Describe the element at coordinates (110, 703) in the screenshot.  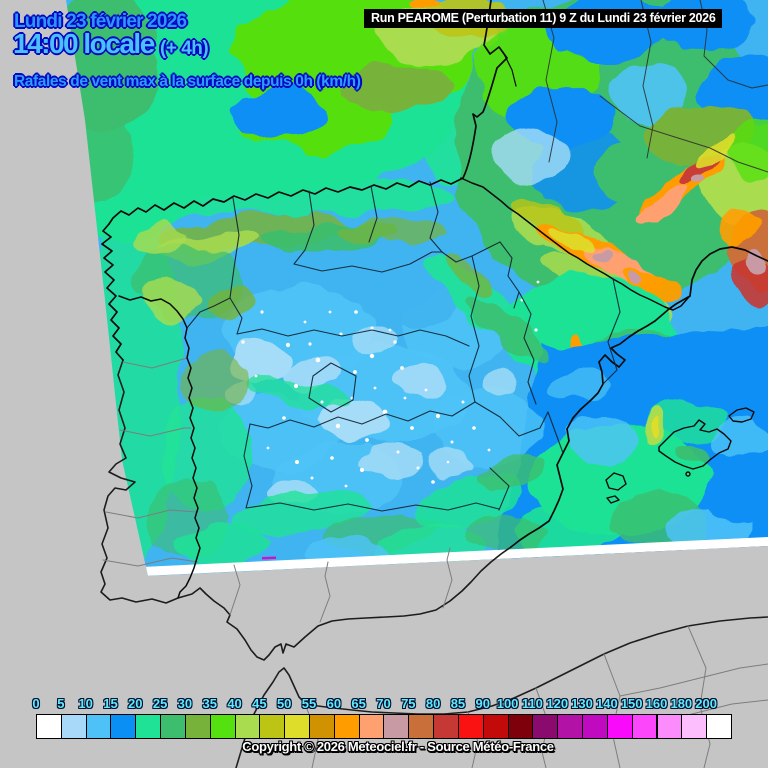
I see `scale-tick-label: 15` at that location.